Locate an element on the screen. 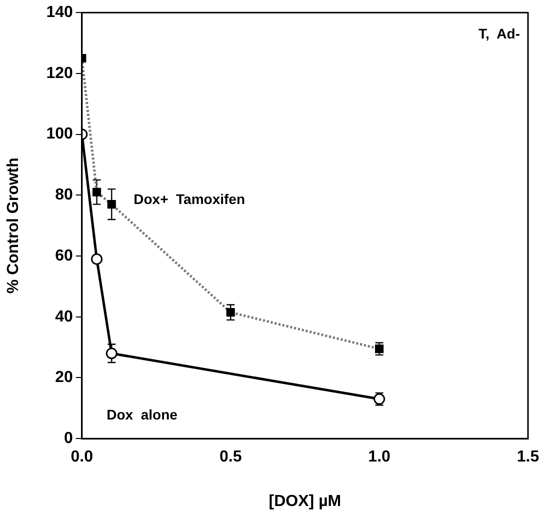 Image resolution: width=546 pixels, height=515 pixels. y-tick-label: 20 is located at coordinates (64, 377).